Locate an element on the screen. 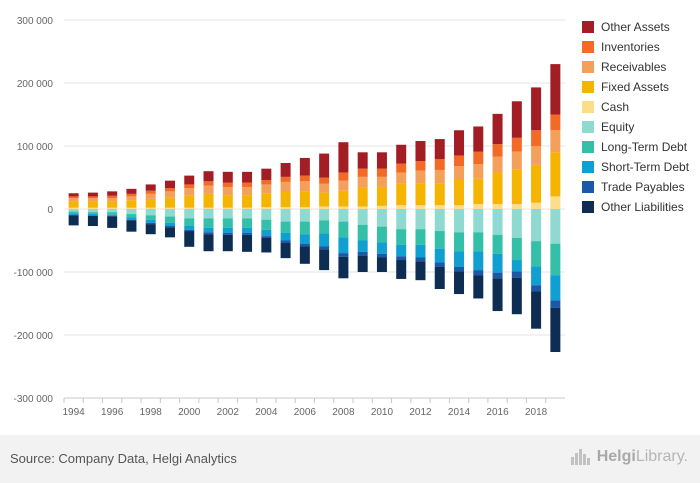 Image resolution: width=700 pixels, height=483 pixels. legend-item: Trade Payables is located at coordinates (635, 187).